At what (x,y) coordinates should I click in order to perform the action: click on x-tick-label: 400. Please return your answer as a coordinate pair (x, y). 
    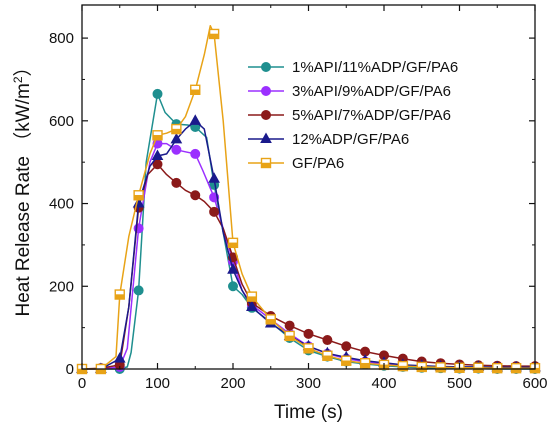
    Looking at the image, I should click on (383, 383).